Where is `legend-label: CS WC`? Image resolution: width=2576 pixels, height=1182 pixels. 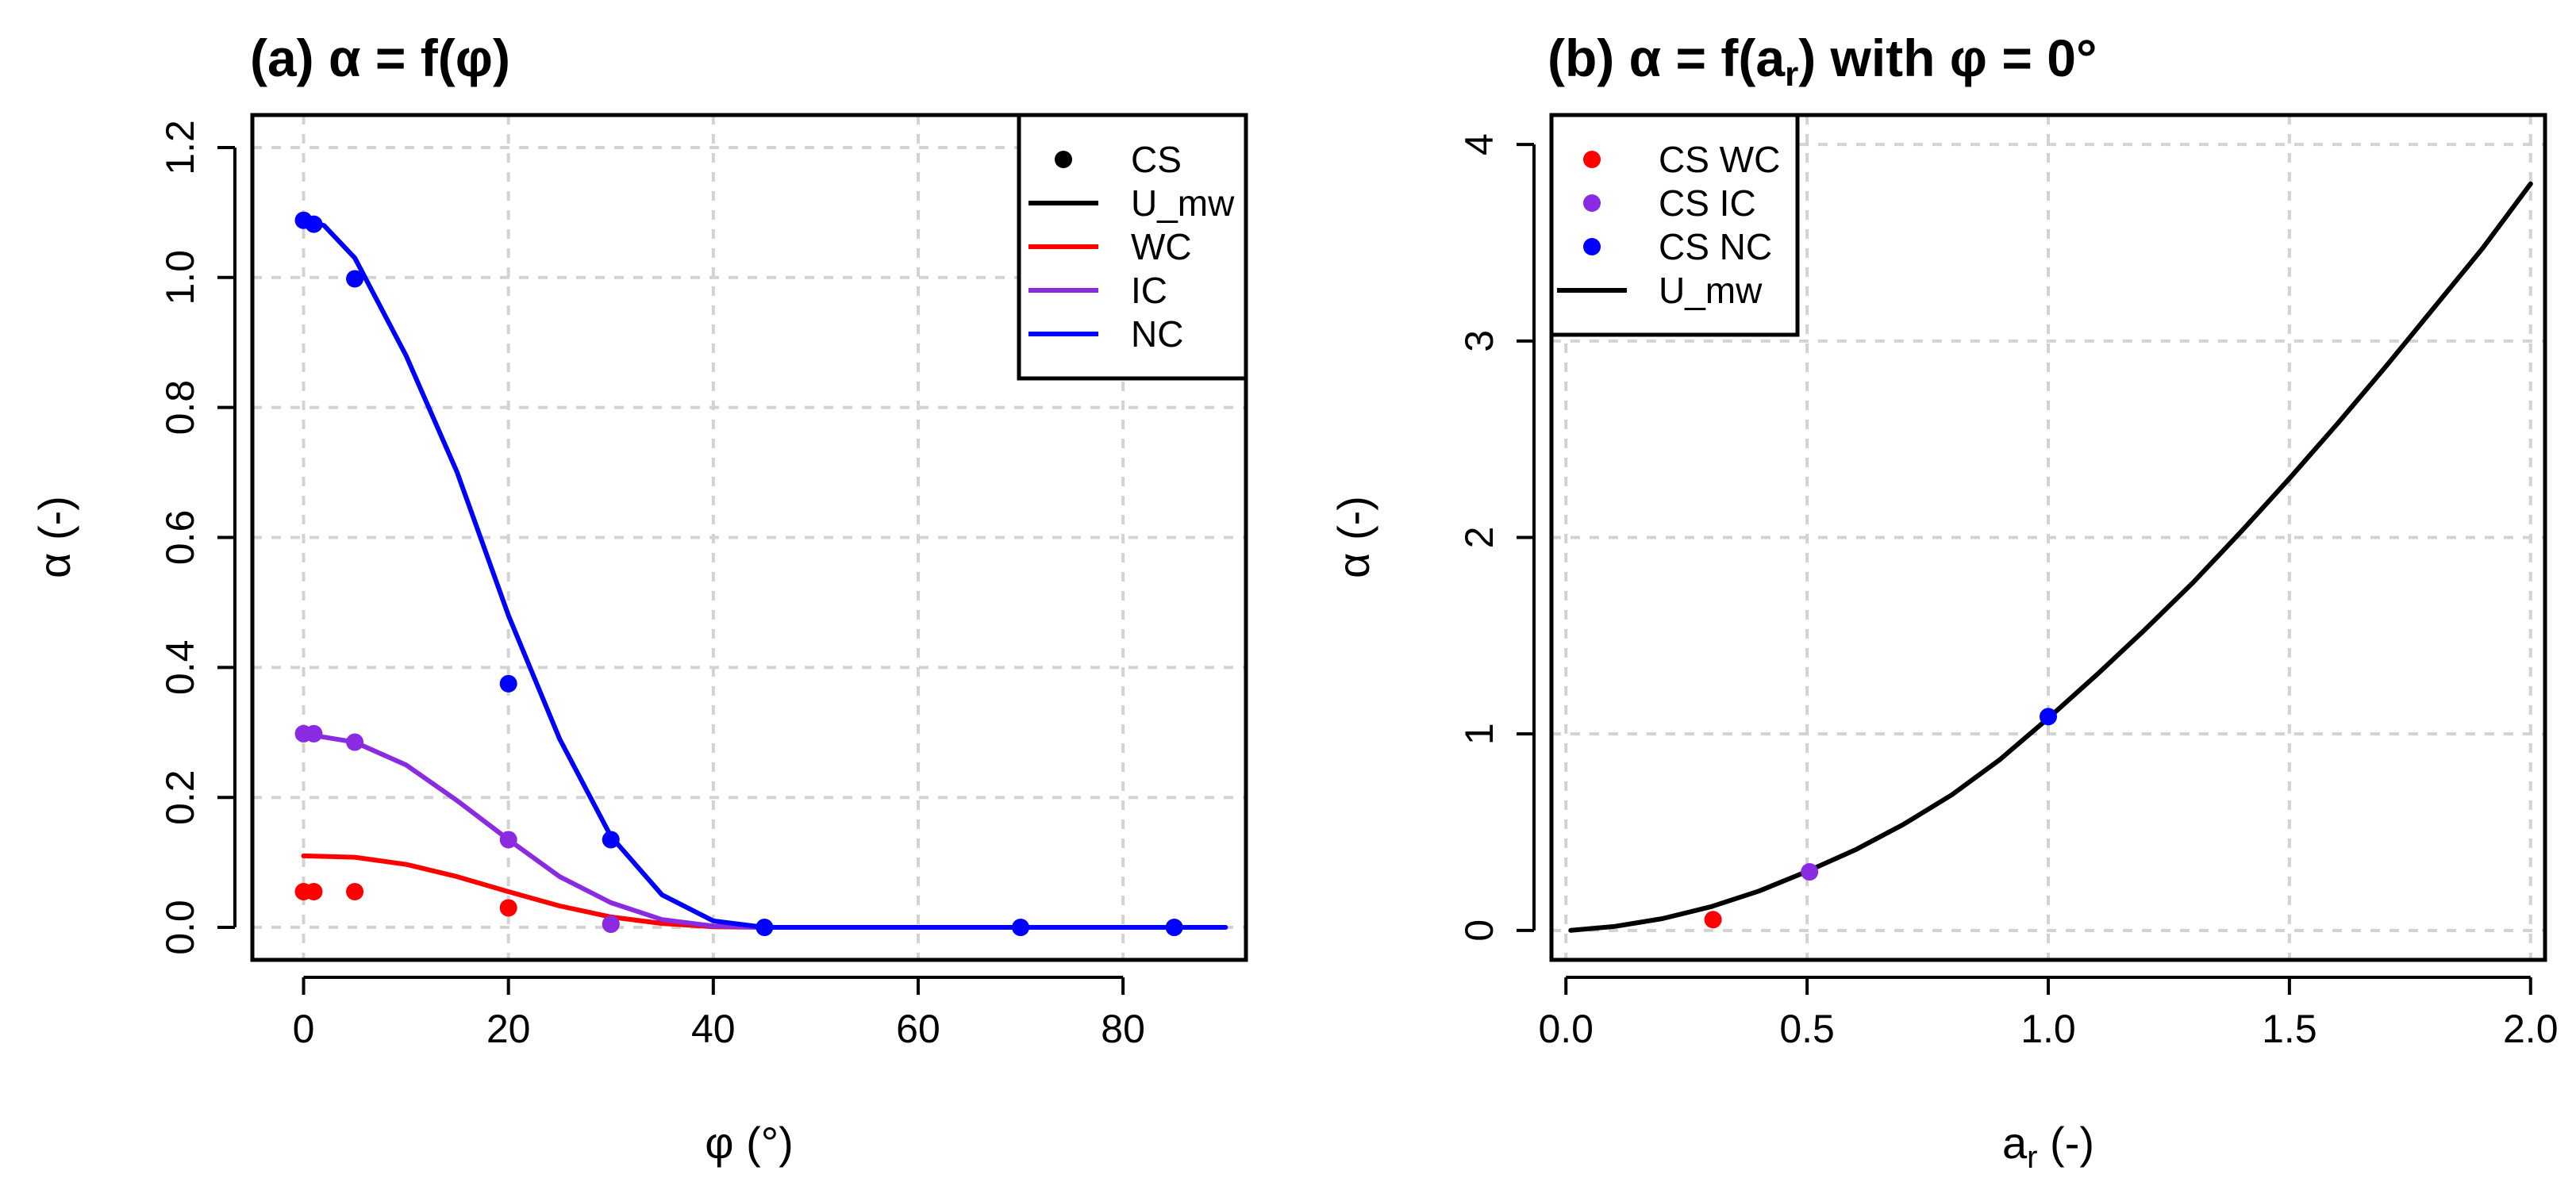 legend-label: CS WC is located at coordinates (1719, 159).